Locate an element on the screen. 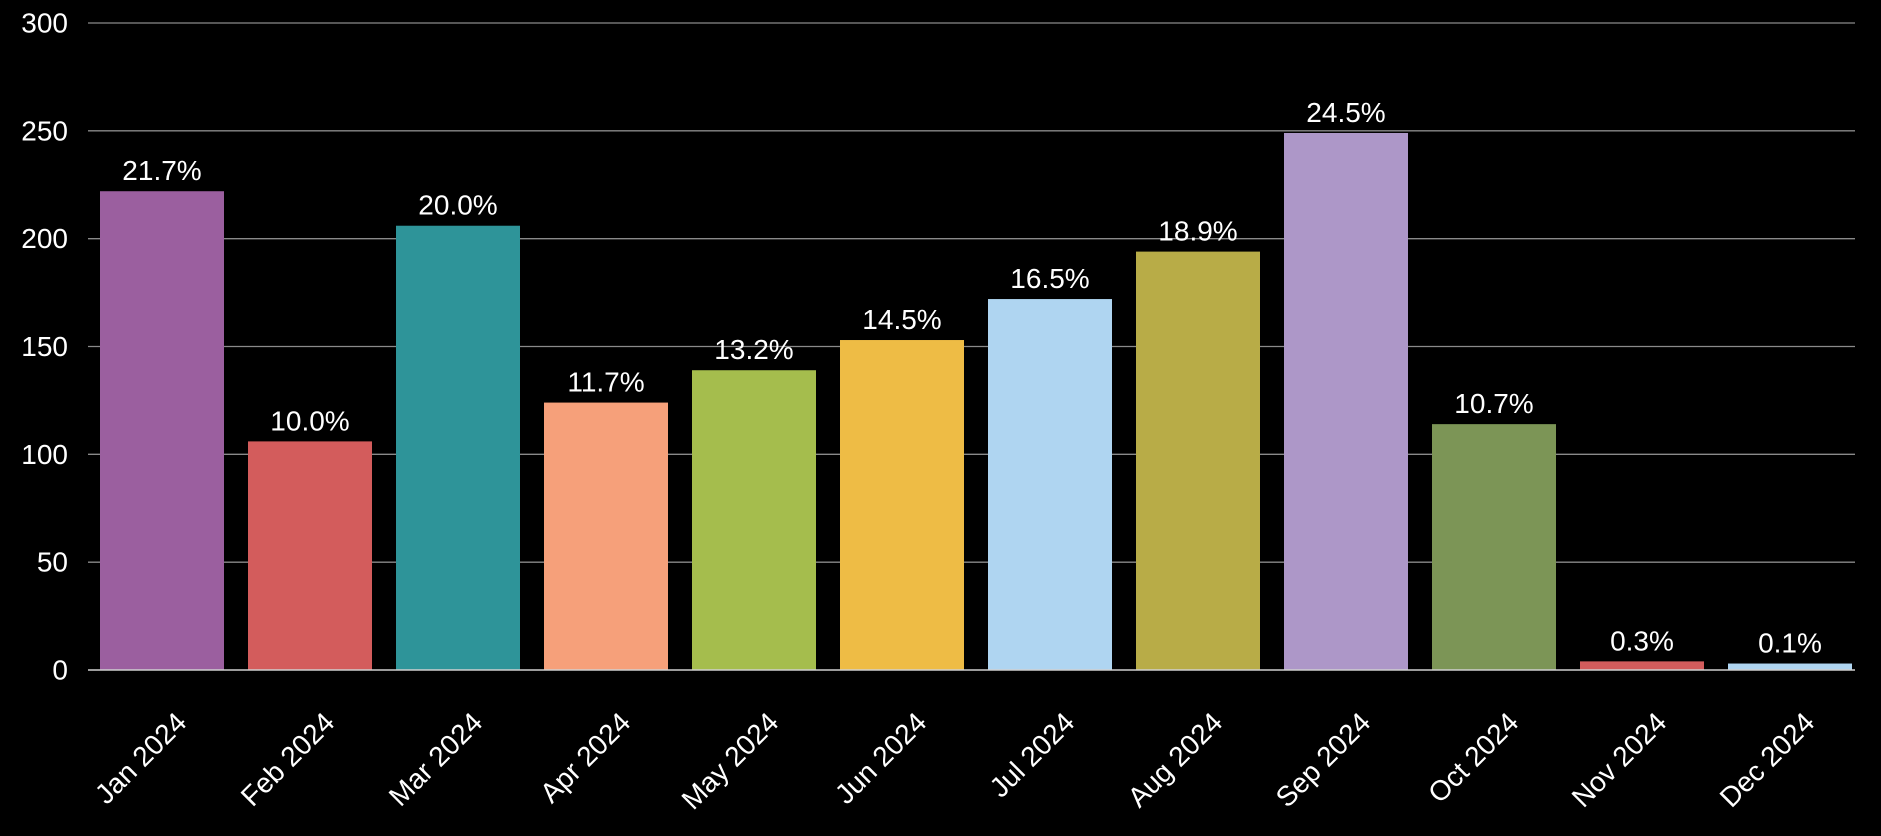  data-label: 13.2% is located at coordinates (753, 349).